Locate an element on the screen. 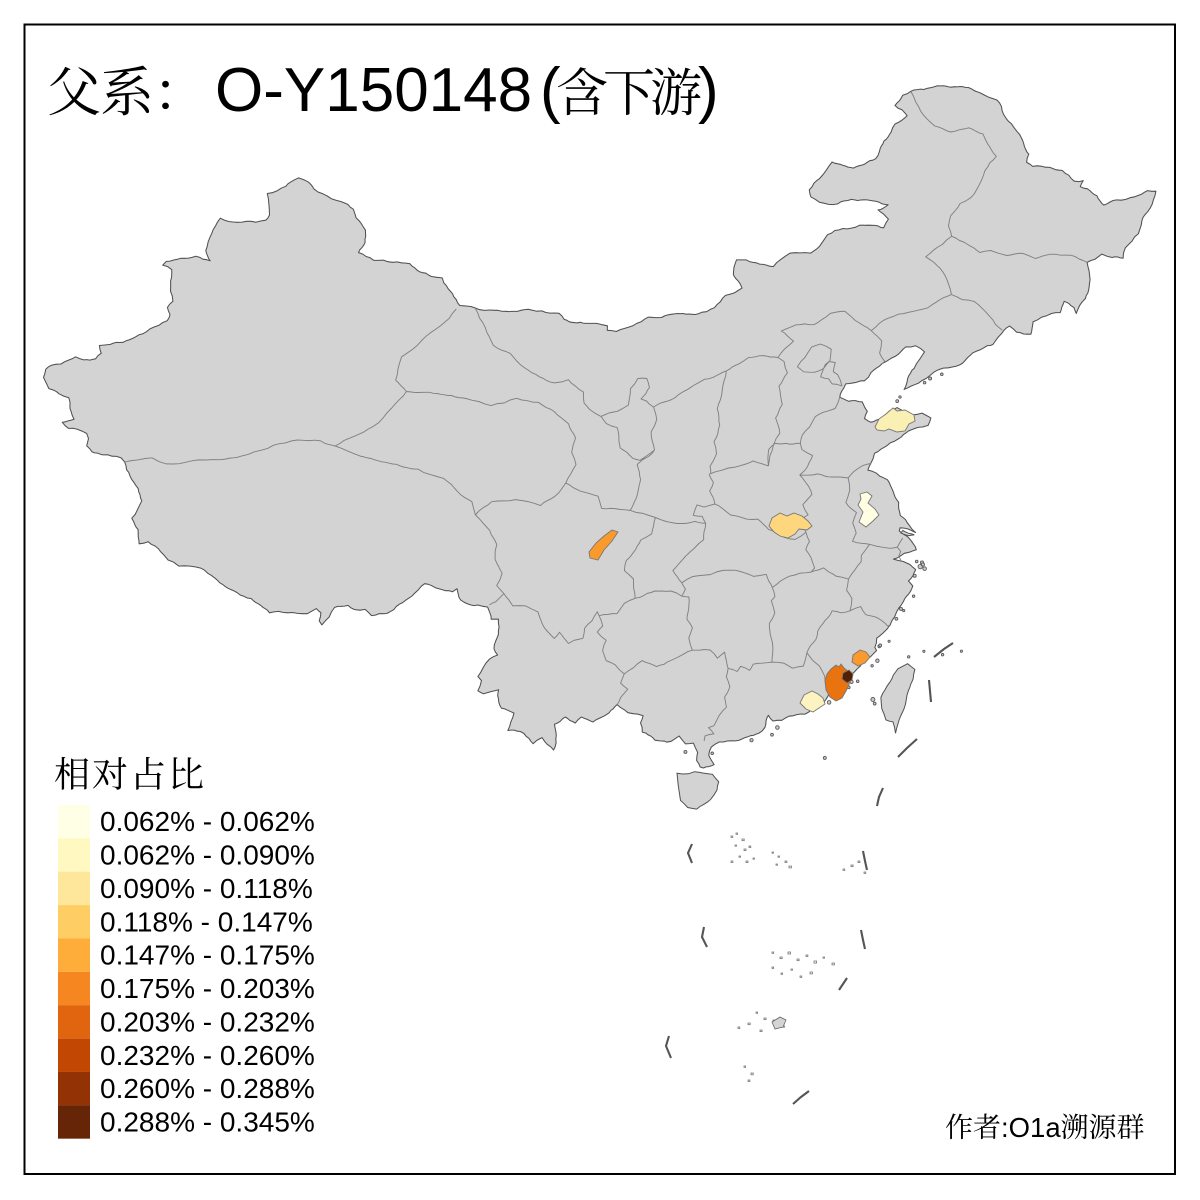 This screenshot has height=1200, width=1200. svg-text: 0.260% - 0.288% is located at coordinates (207, 1088).